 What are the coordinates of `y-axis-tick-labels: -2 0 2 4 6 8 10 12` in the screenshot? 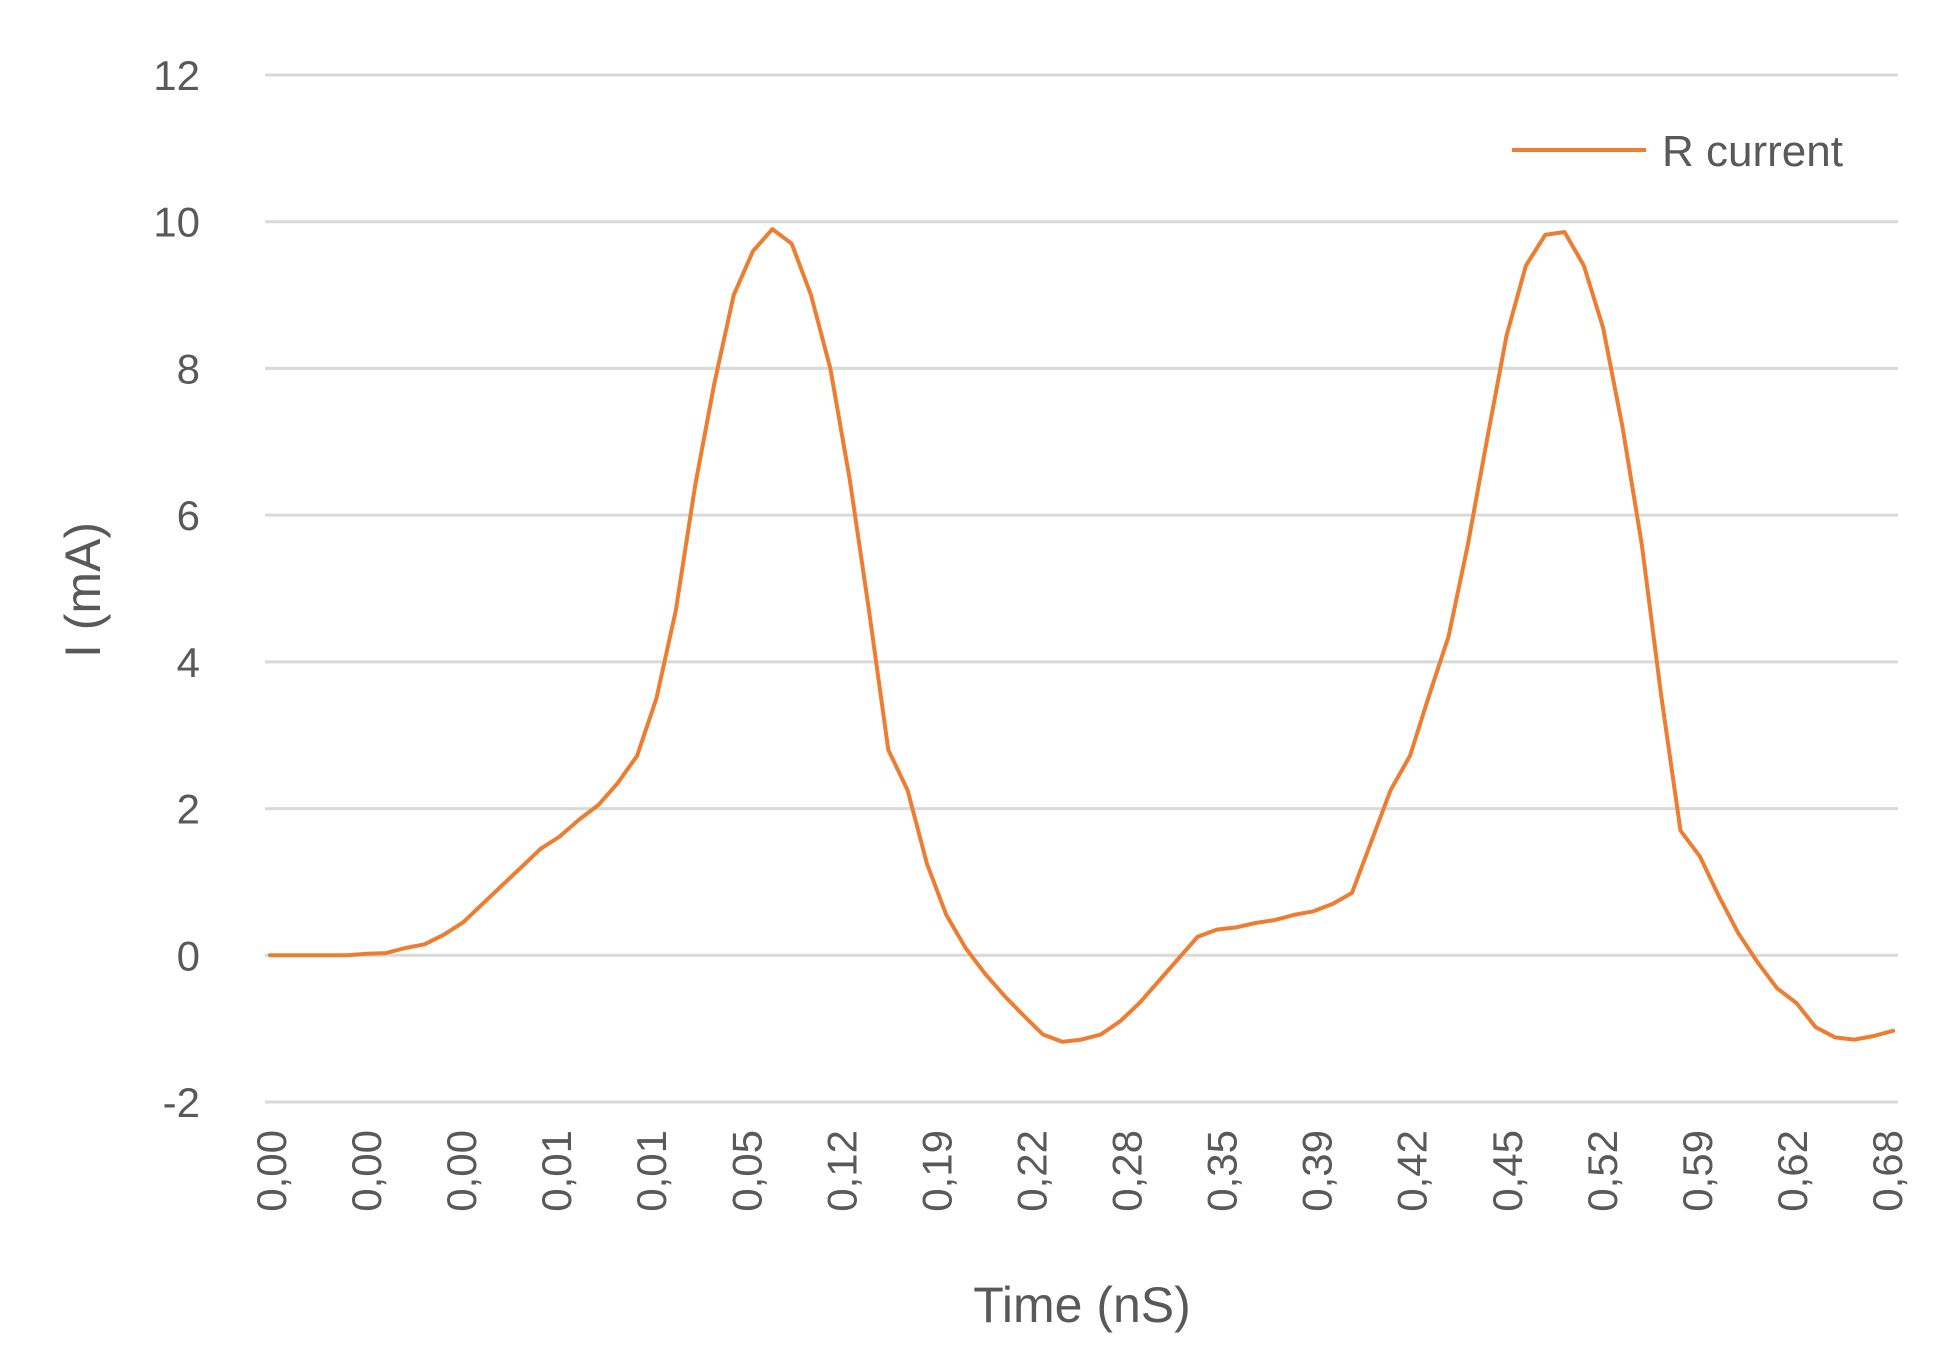 It's located at (176, 589).